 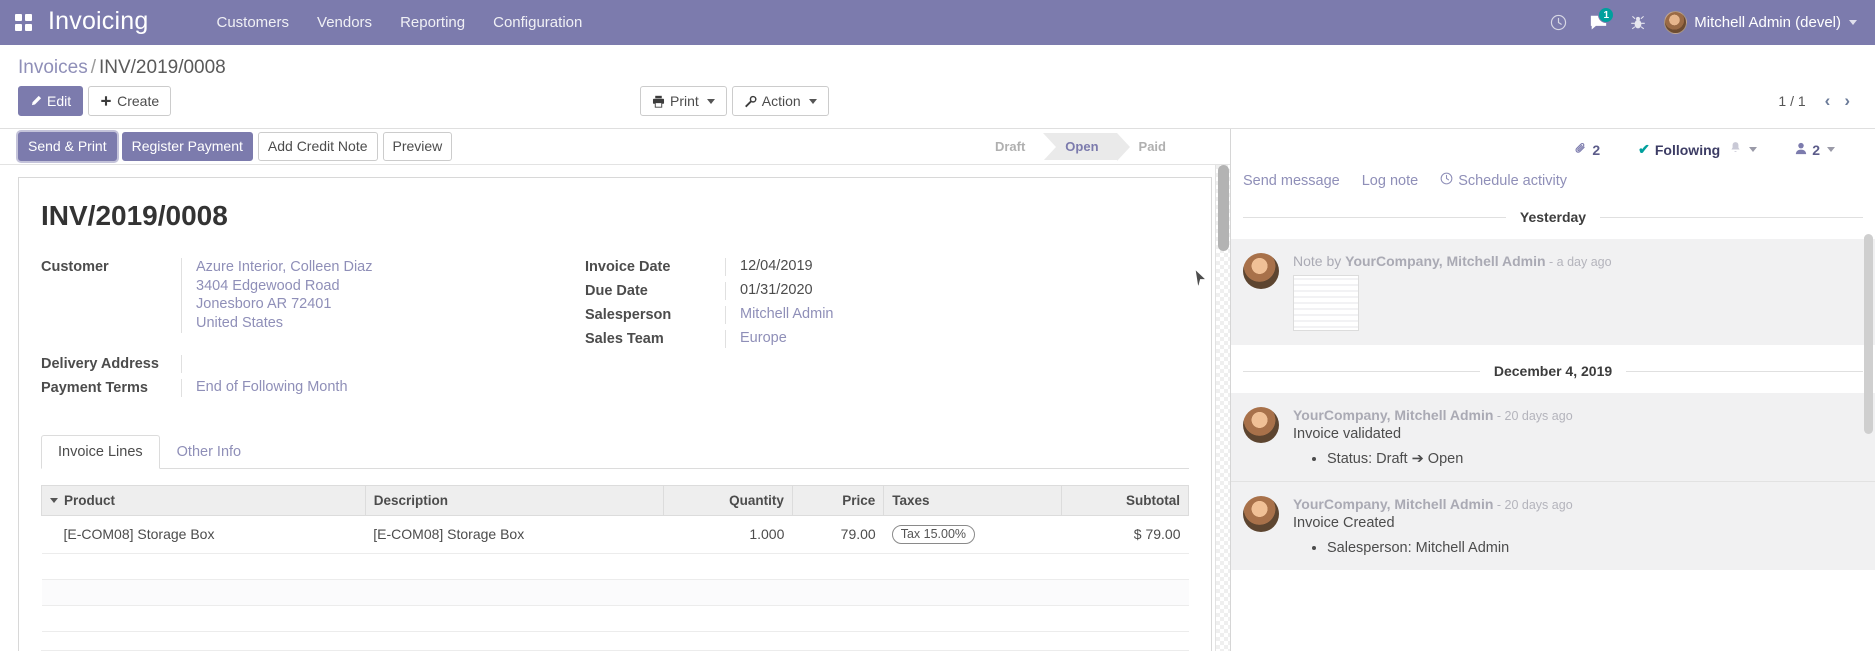 I want to click on attachment-count: 2, so click(x=1587, y=150).